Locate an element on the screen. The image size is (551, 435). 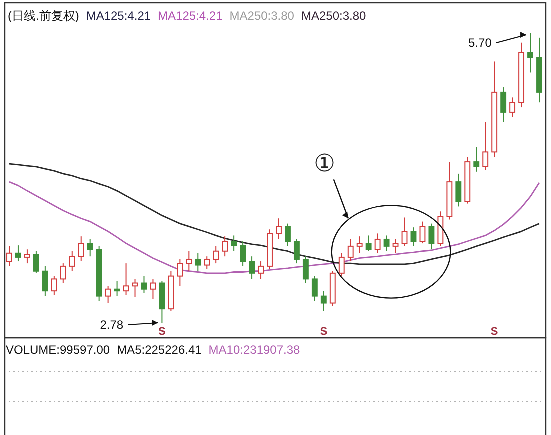
text: MA10:231907.38 is located at coordinates (254, 350).